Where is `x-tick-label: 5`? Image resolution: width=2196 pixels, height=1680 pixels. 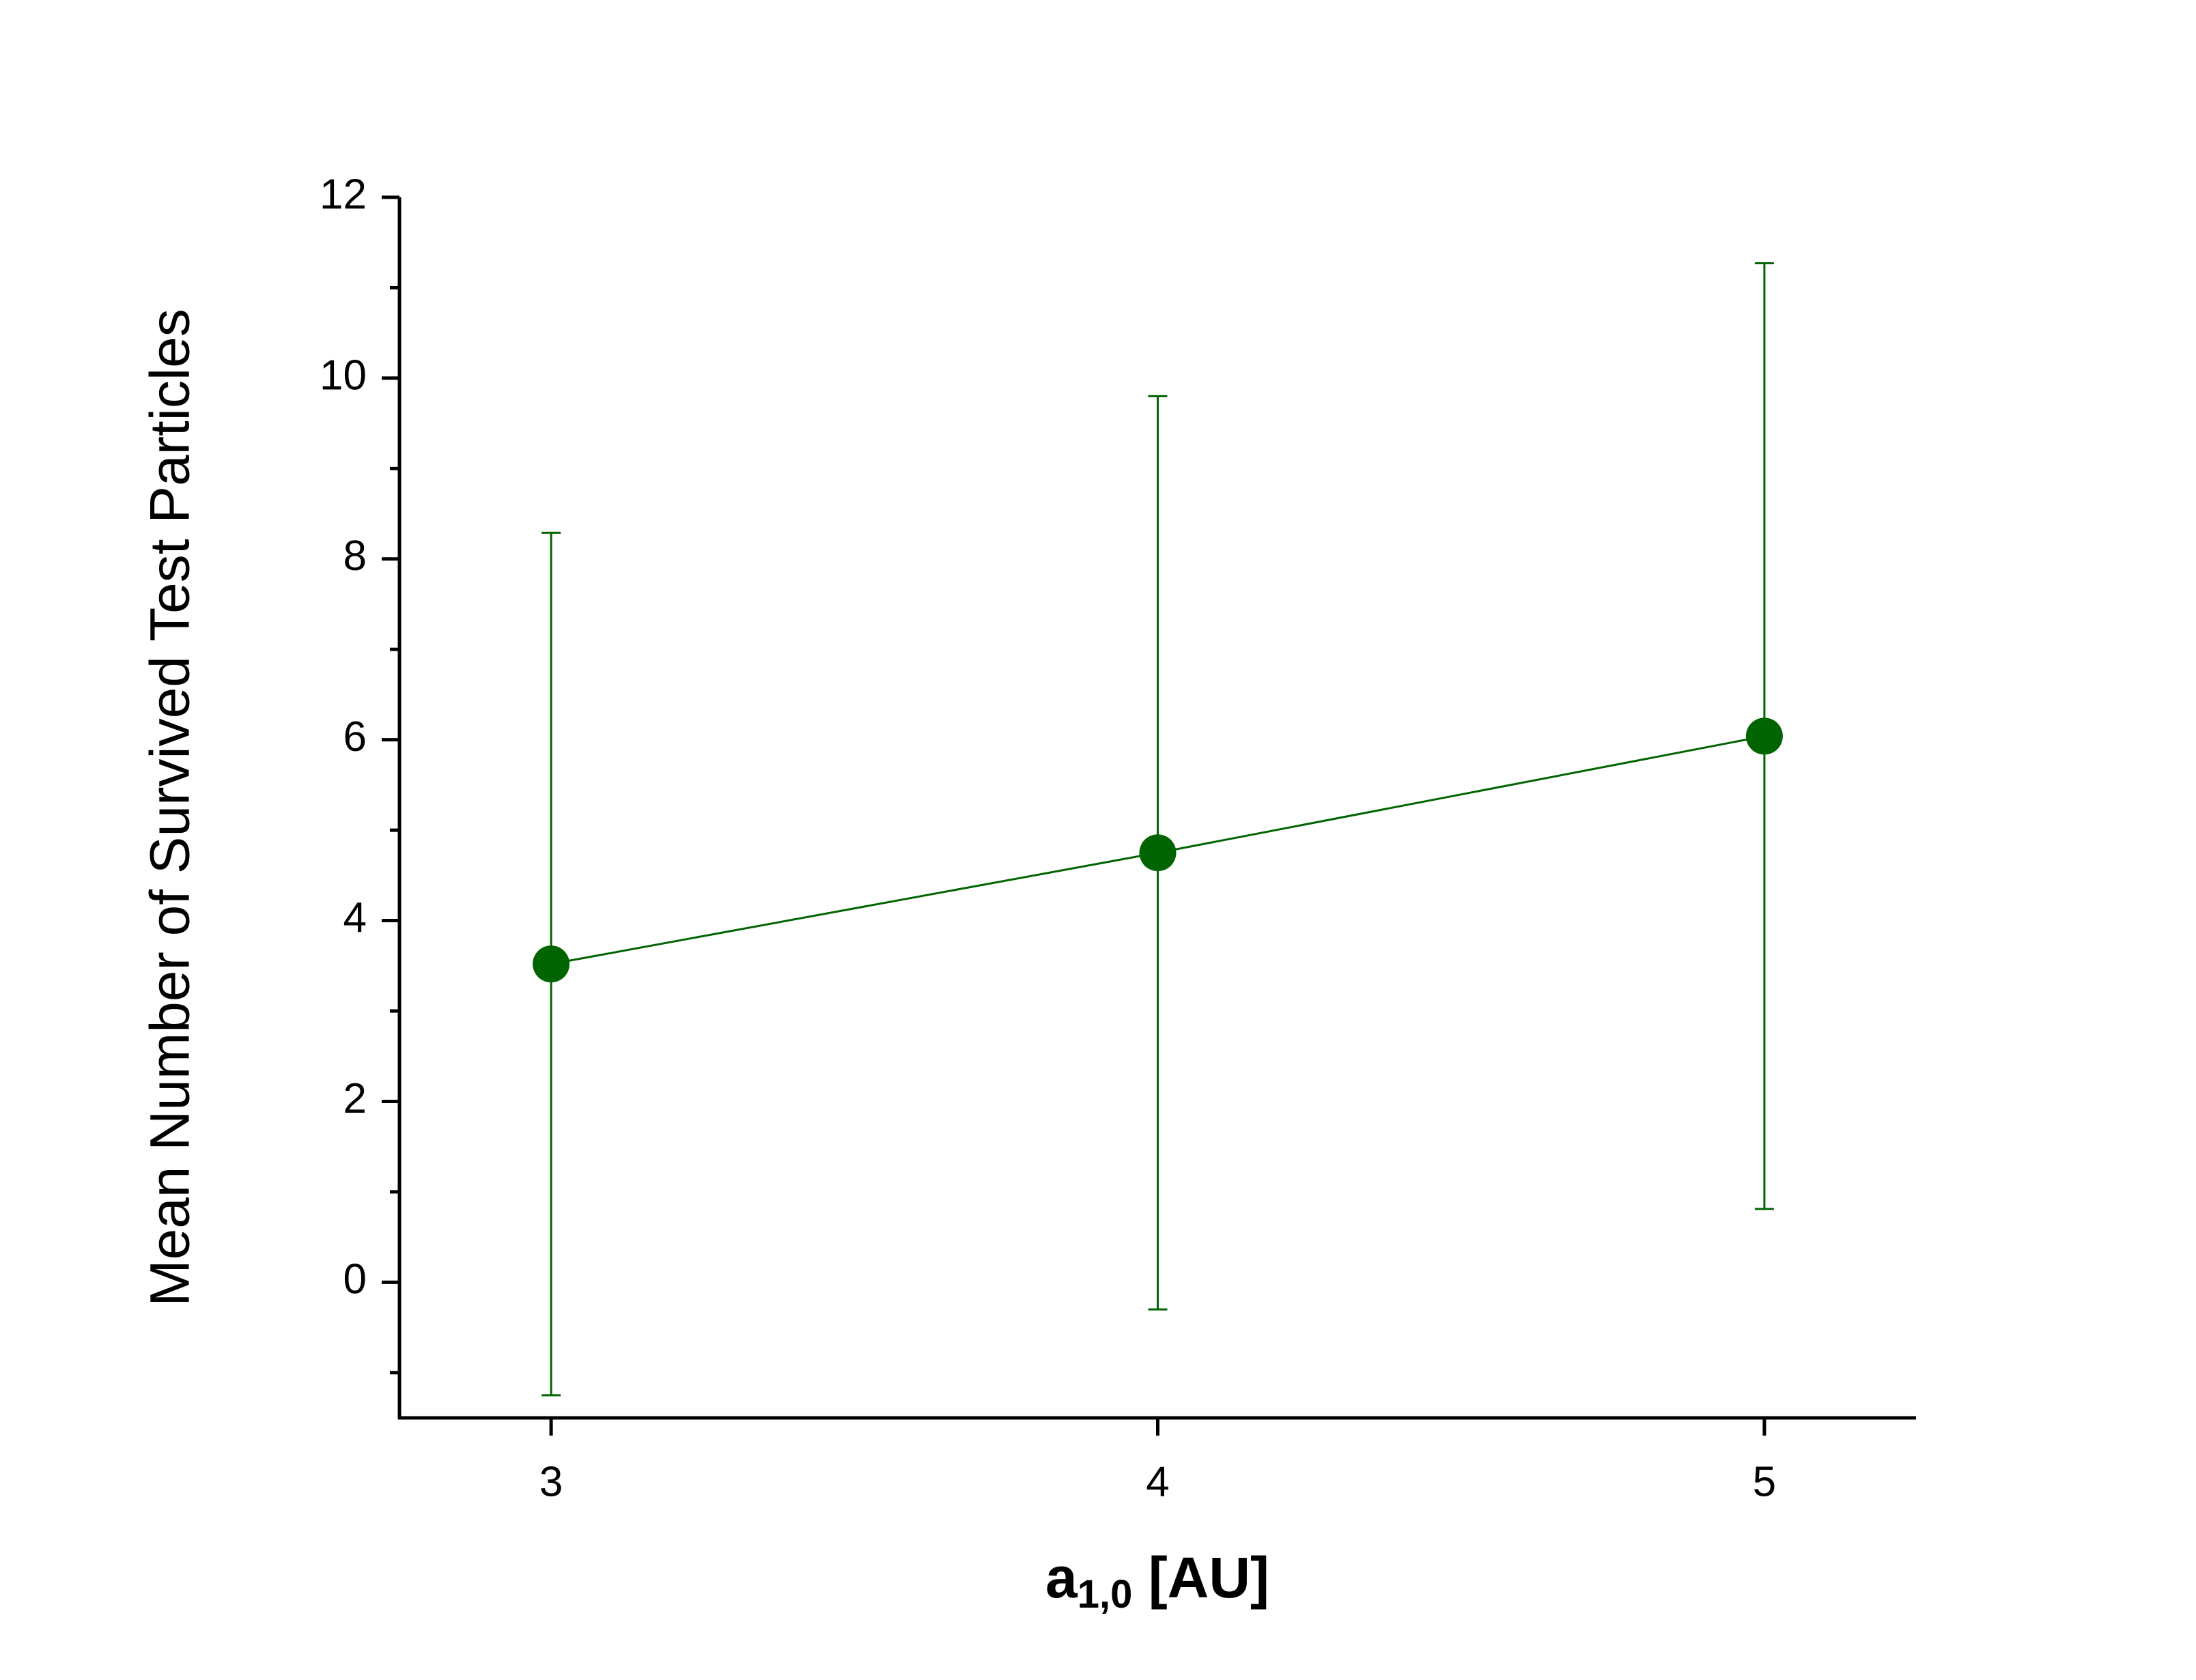 x-tick-label: 5 is located at coordinates (1764, 1481).